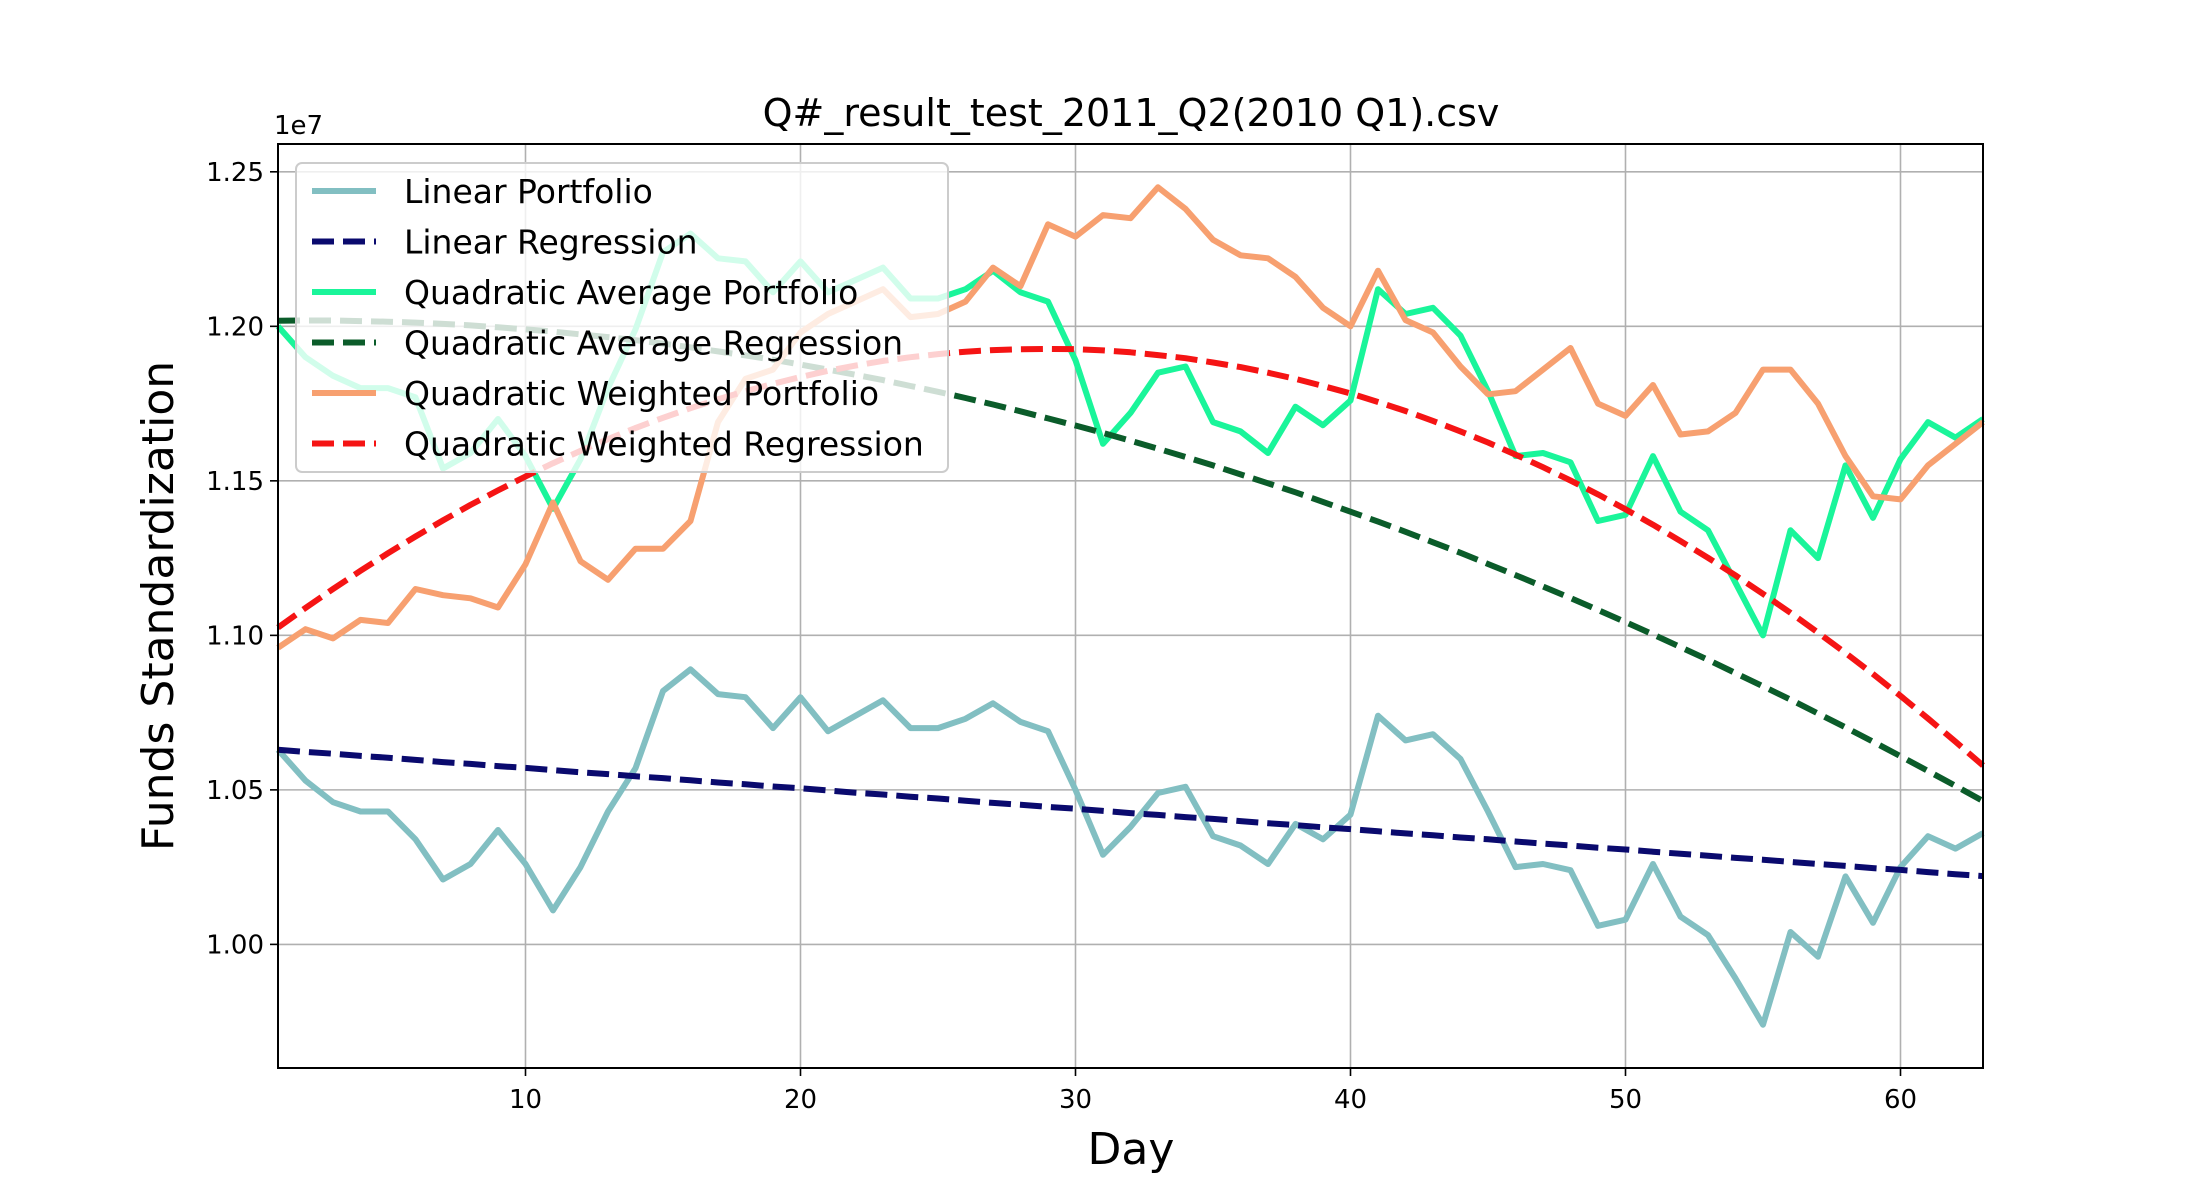 The height and width of the screenshot is (1200, 2200). What do you see at coordinates (1900, 1100) in the screenshot?
I see `x-tick-label: 60` at bounding box center [1900, 1100].